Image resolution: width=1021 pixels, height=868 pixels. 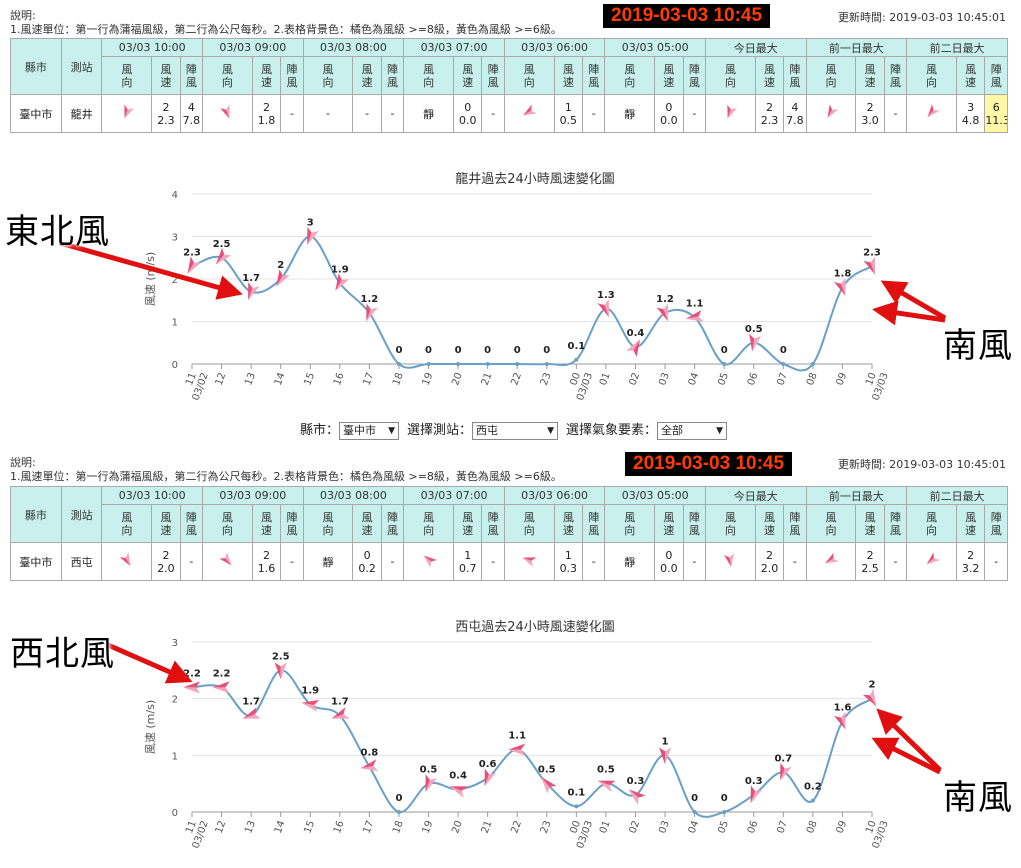 What do you see at coordinates (166, 113) in the screenshot?
I see `cell-speed: 2 2.3` at bounding box center [166, 113].